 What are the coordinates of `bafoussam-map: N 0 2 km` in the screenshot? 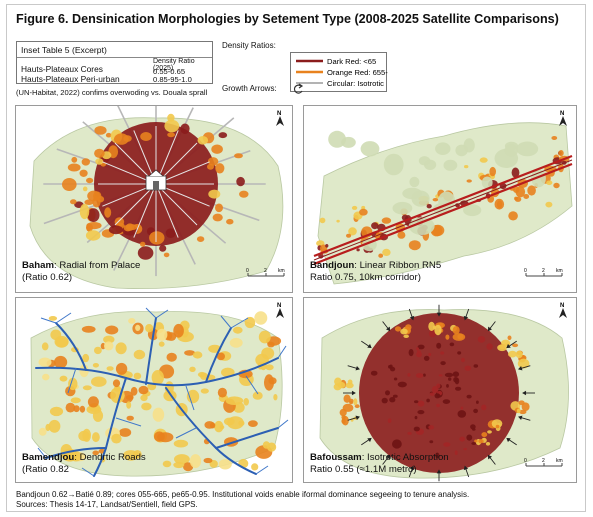 It's located at (444, 392).